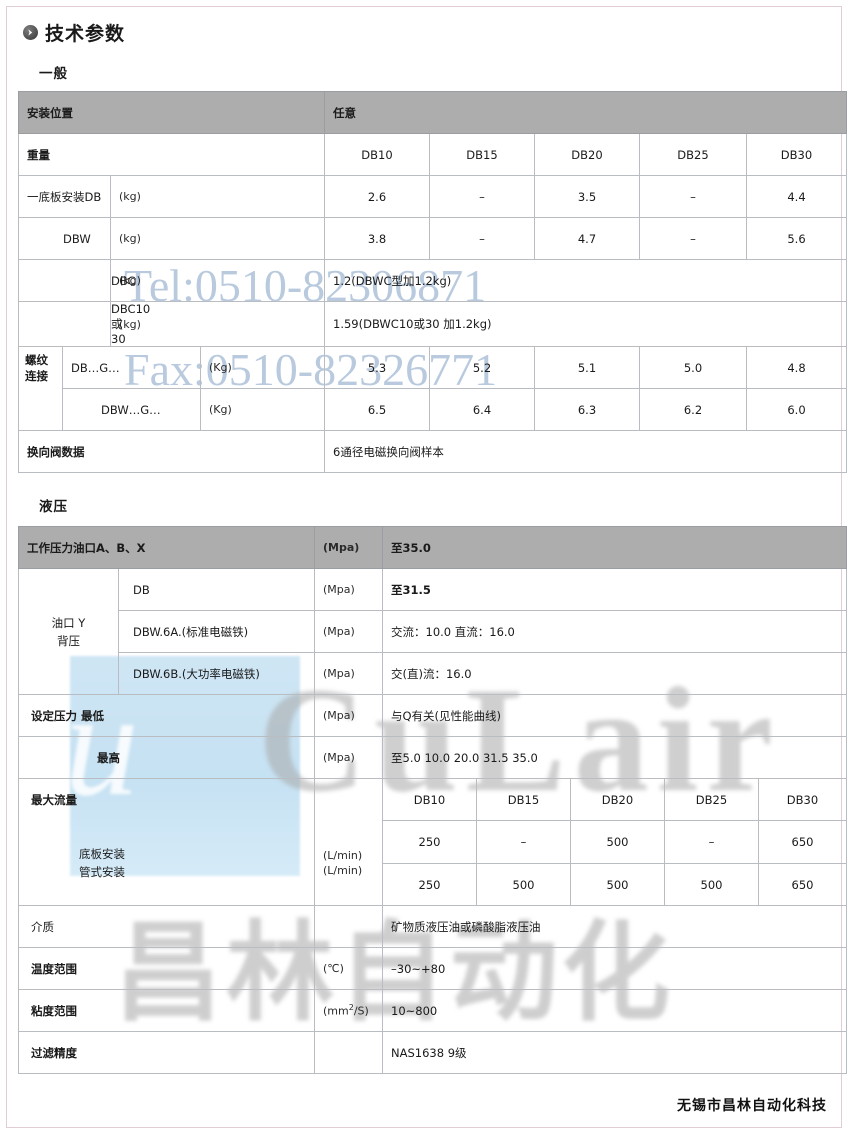  Describe the element at coordinates (614, 968) in the screenshot. I see `temperature-value: –30~+80` at that location.